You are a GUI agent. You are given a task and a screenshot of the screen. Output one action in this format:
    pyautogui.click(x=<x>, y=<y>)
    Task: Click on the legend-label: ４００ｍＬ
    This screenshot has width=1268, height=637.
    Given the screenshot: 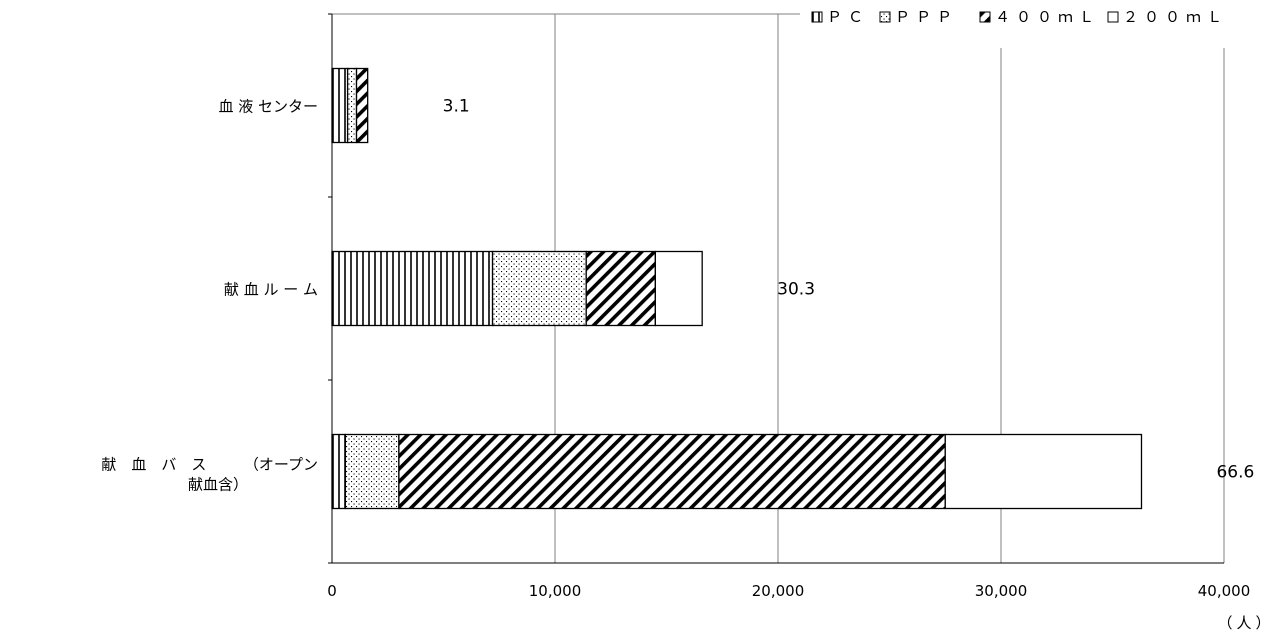 What is the action you would take?
    pyautogui.click(x=1047, y=17)
    